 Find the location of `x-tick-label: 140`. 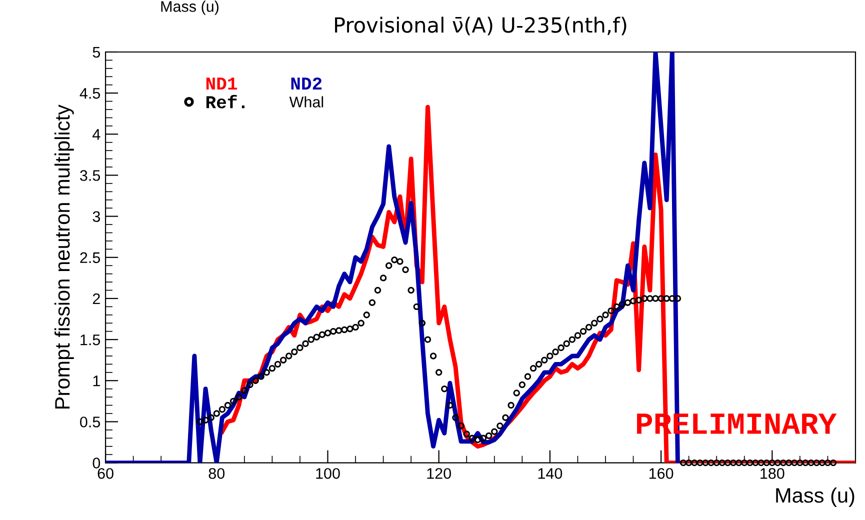

x-tick-label: 140 is located at coordinates (550, 473).